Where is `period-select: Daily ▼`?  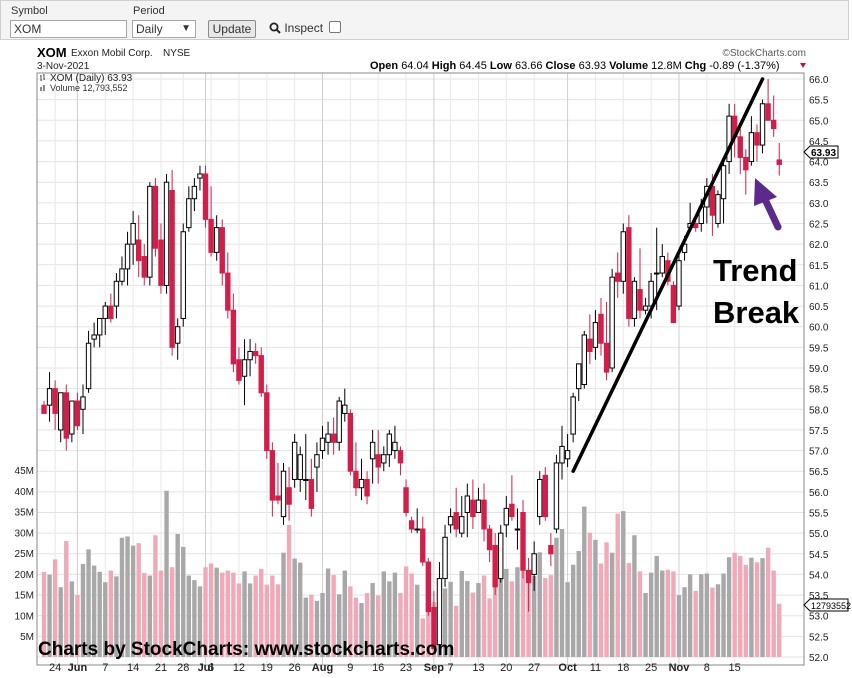 period-select: Daily ▼ is located at coordinates (164, 29).